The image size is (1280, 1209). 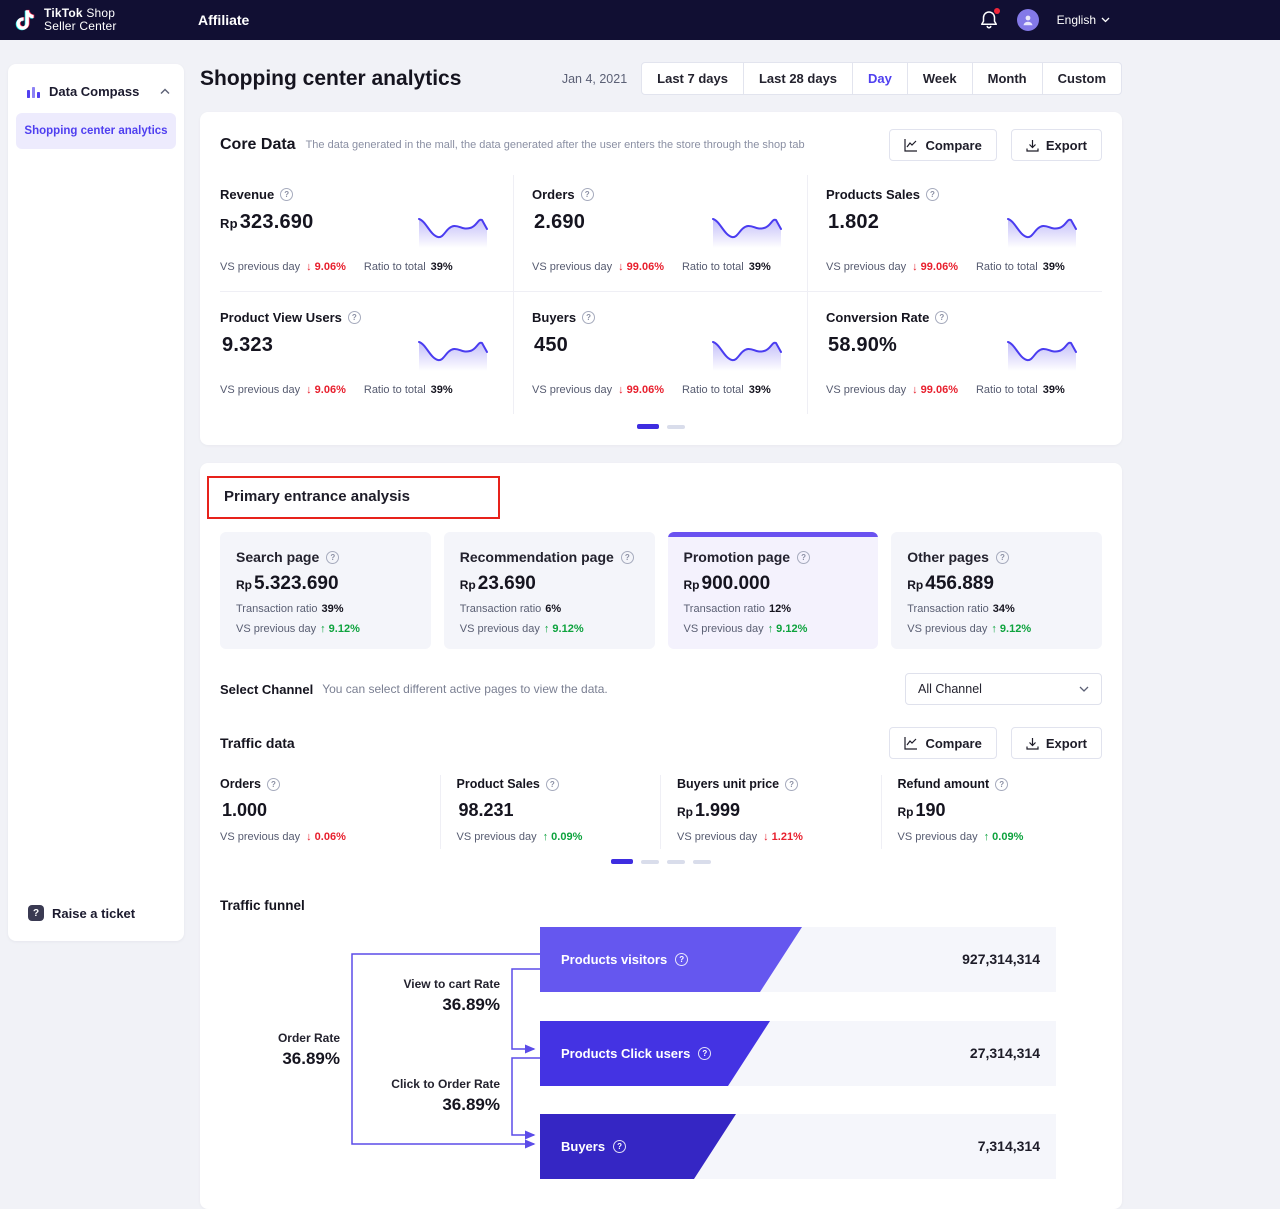 I want to click on select-channel-title: Select Channel, so click(x=267, y=689).